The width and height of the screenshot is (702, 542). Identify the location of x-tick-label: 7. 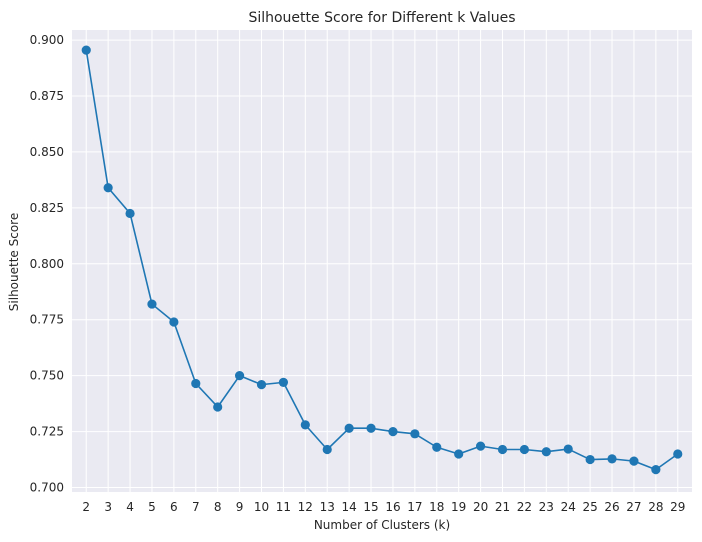
(196, 507).